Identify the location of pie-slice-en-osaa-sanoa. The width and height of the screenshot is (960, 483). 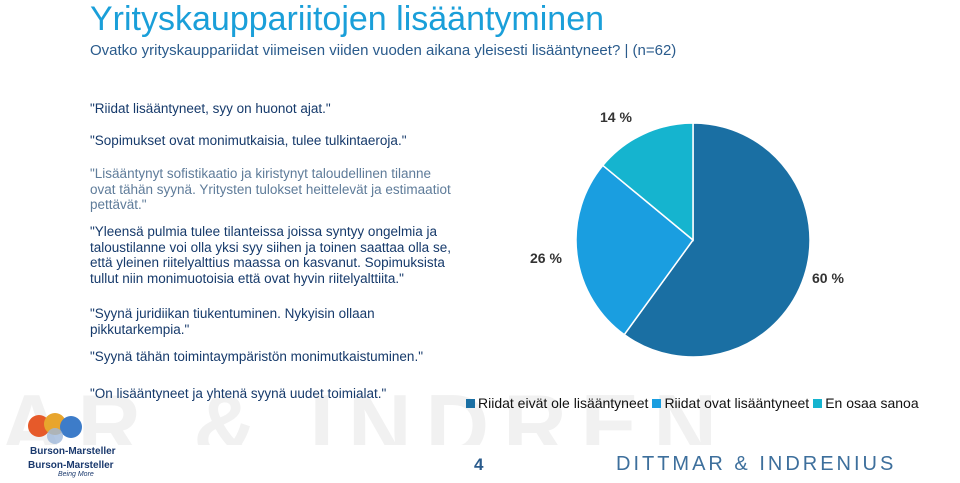
(647, 182).